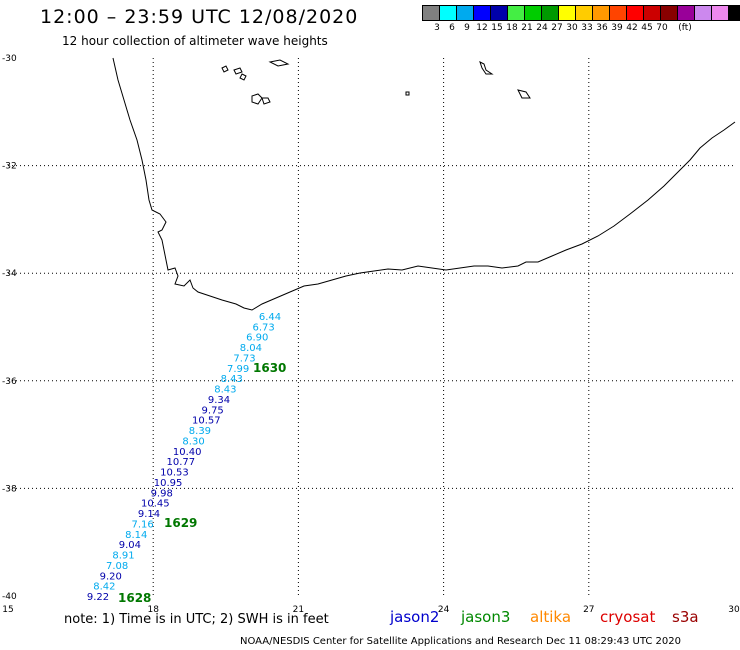 The width and height of the screenshot is (740, 650). Describe the element at coordinates (180, 462) in the screenshot. I see `wave-height-value: 10.77` at that location.